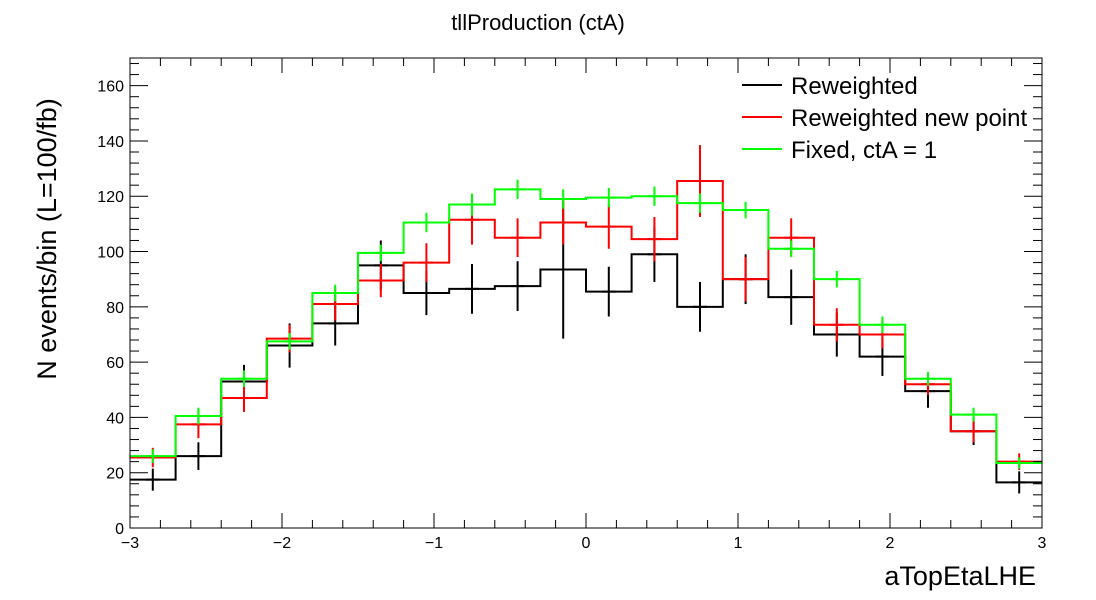  Describe the element at coordinates (960, 576) in the screenshot. I see `x-axis-title: aTopEtaLHE` at that location.